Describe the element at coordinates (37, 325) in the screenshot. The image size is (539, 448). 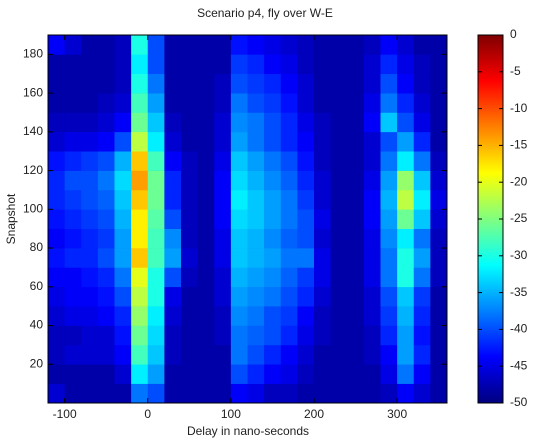
I see `y-tick-label: 40` at that location.